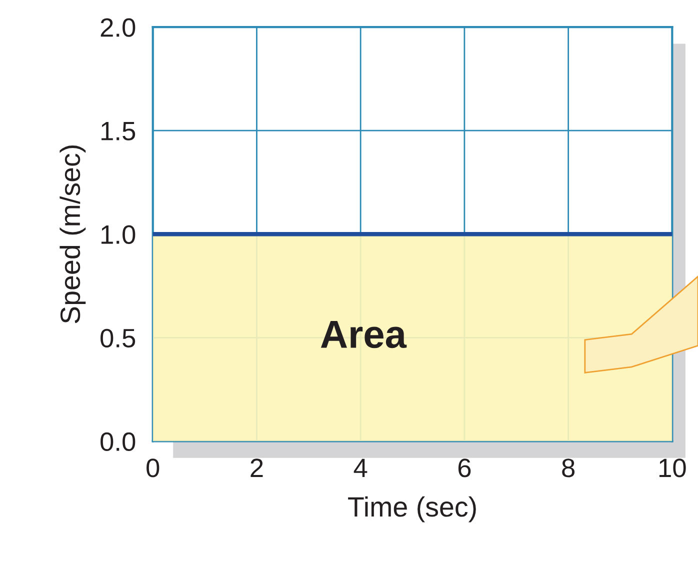  Describe the element at coordinates (118, 27) in the screenshot. I see `y-tick-label: 2.0` at that location.